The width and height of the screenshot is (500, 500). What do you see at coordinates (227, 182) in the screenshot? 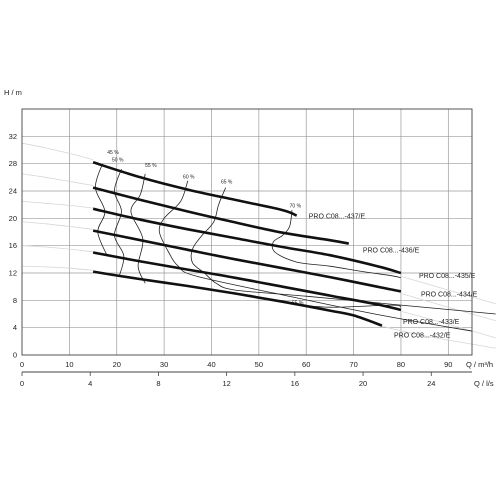
I see `efficiency-label: 65 %` at bounding box center [227, 182].